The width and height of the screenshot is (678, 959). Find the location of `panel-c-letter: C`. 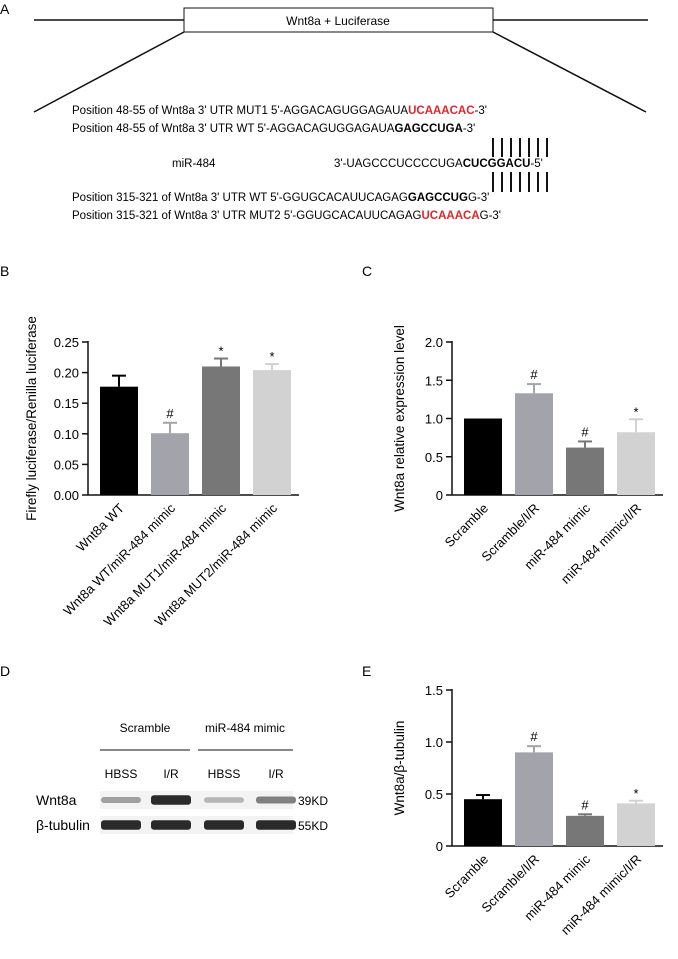

panel-c-letter: C is located at coordinates (367, 271).